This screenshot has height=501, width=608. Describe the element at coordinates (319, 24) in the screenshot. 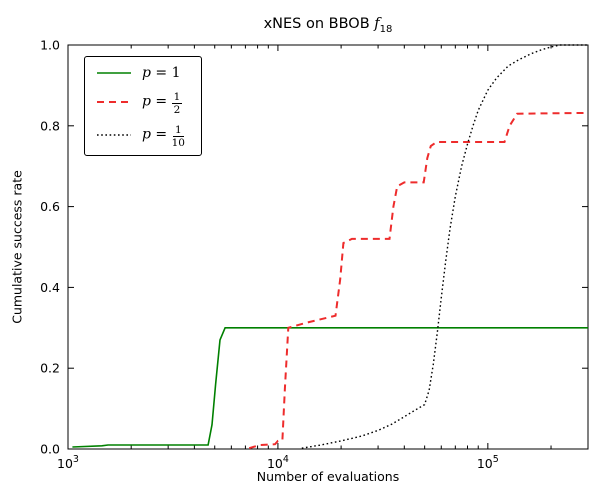

I see `title-text: xNES on BBOB` at that location.